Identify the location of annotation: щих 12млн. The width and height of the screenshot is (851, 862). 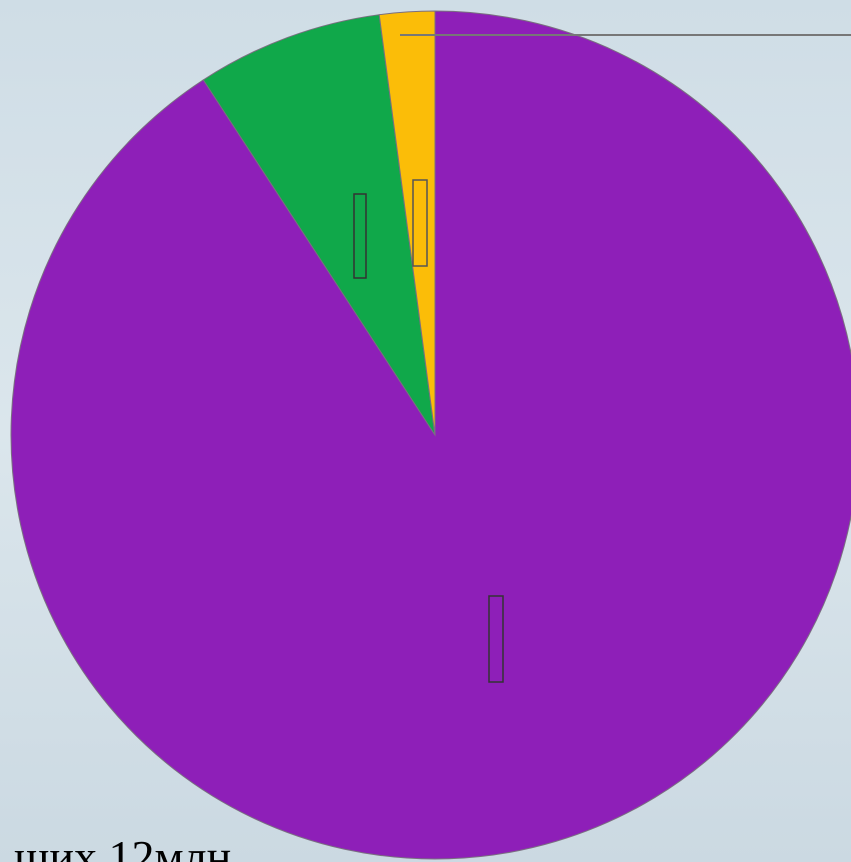
(122, 846).